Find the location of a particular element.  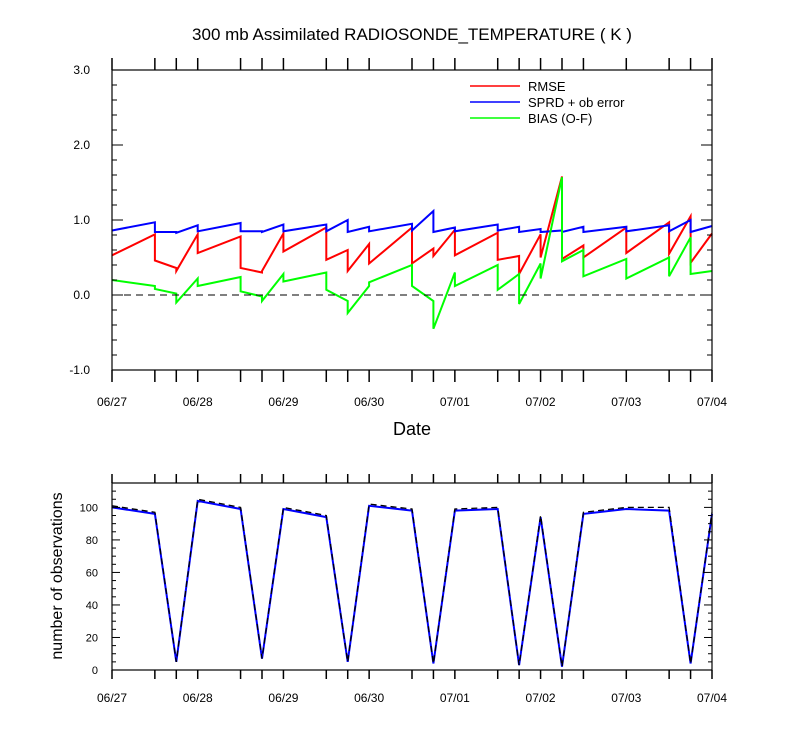

y-tick-label: 0 is located at coordinates (95, 671).